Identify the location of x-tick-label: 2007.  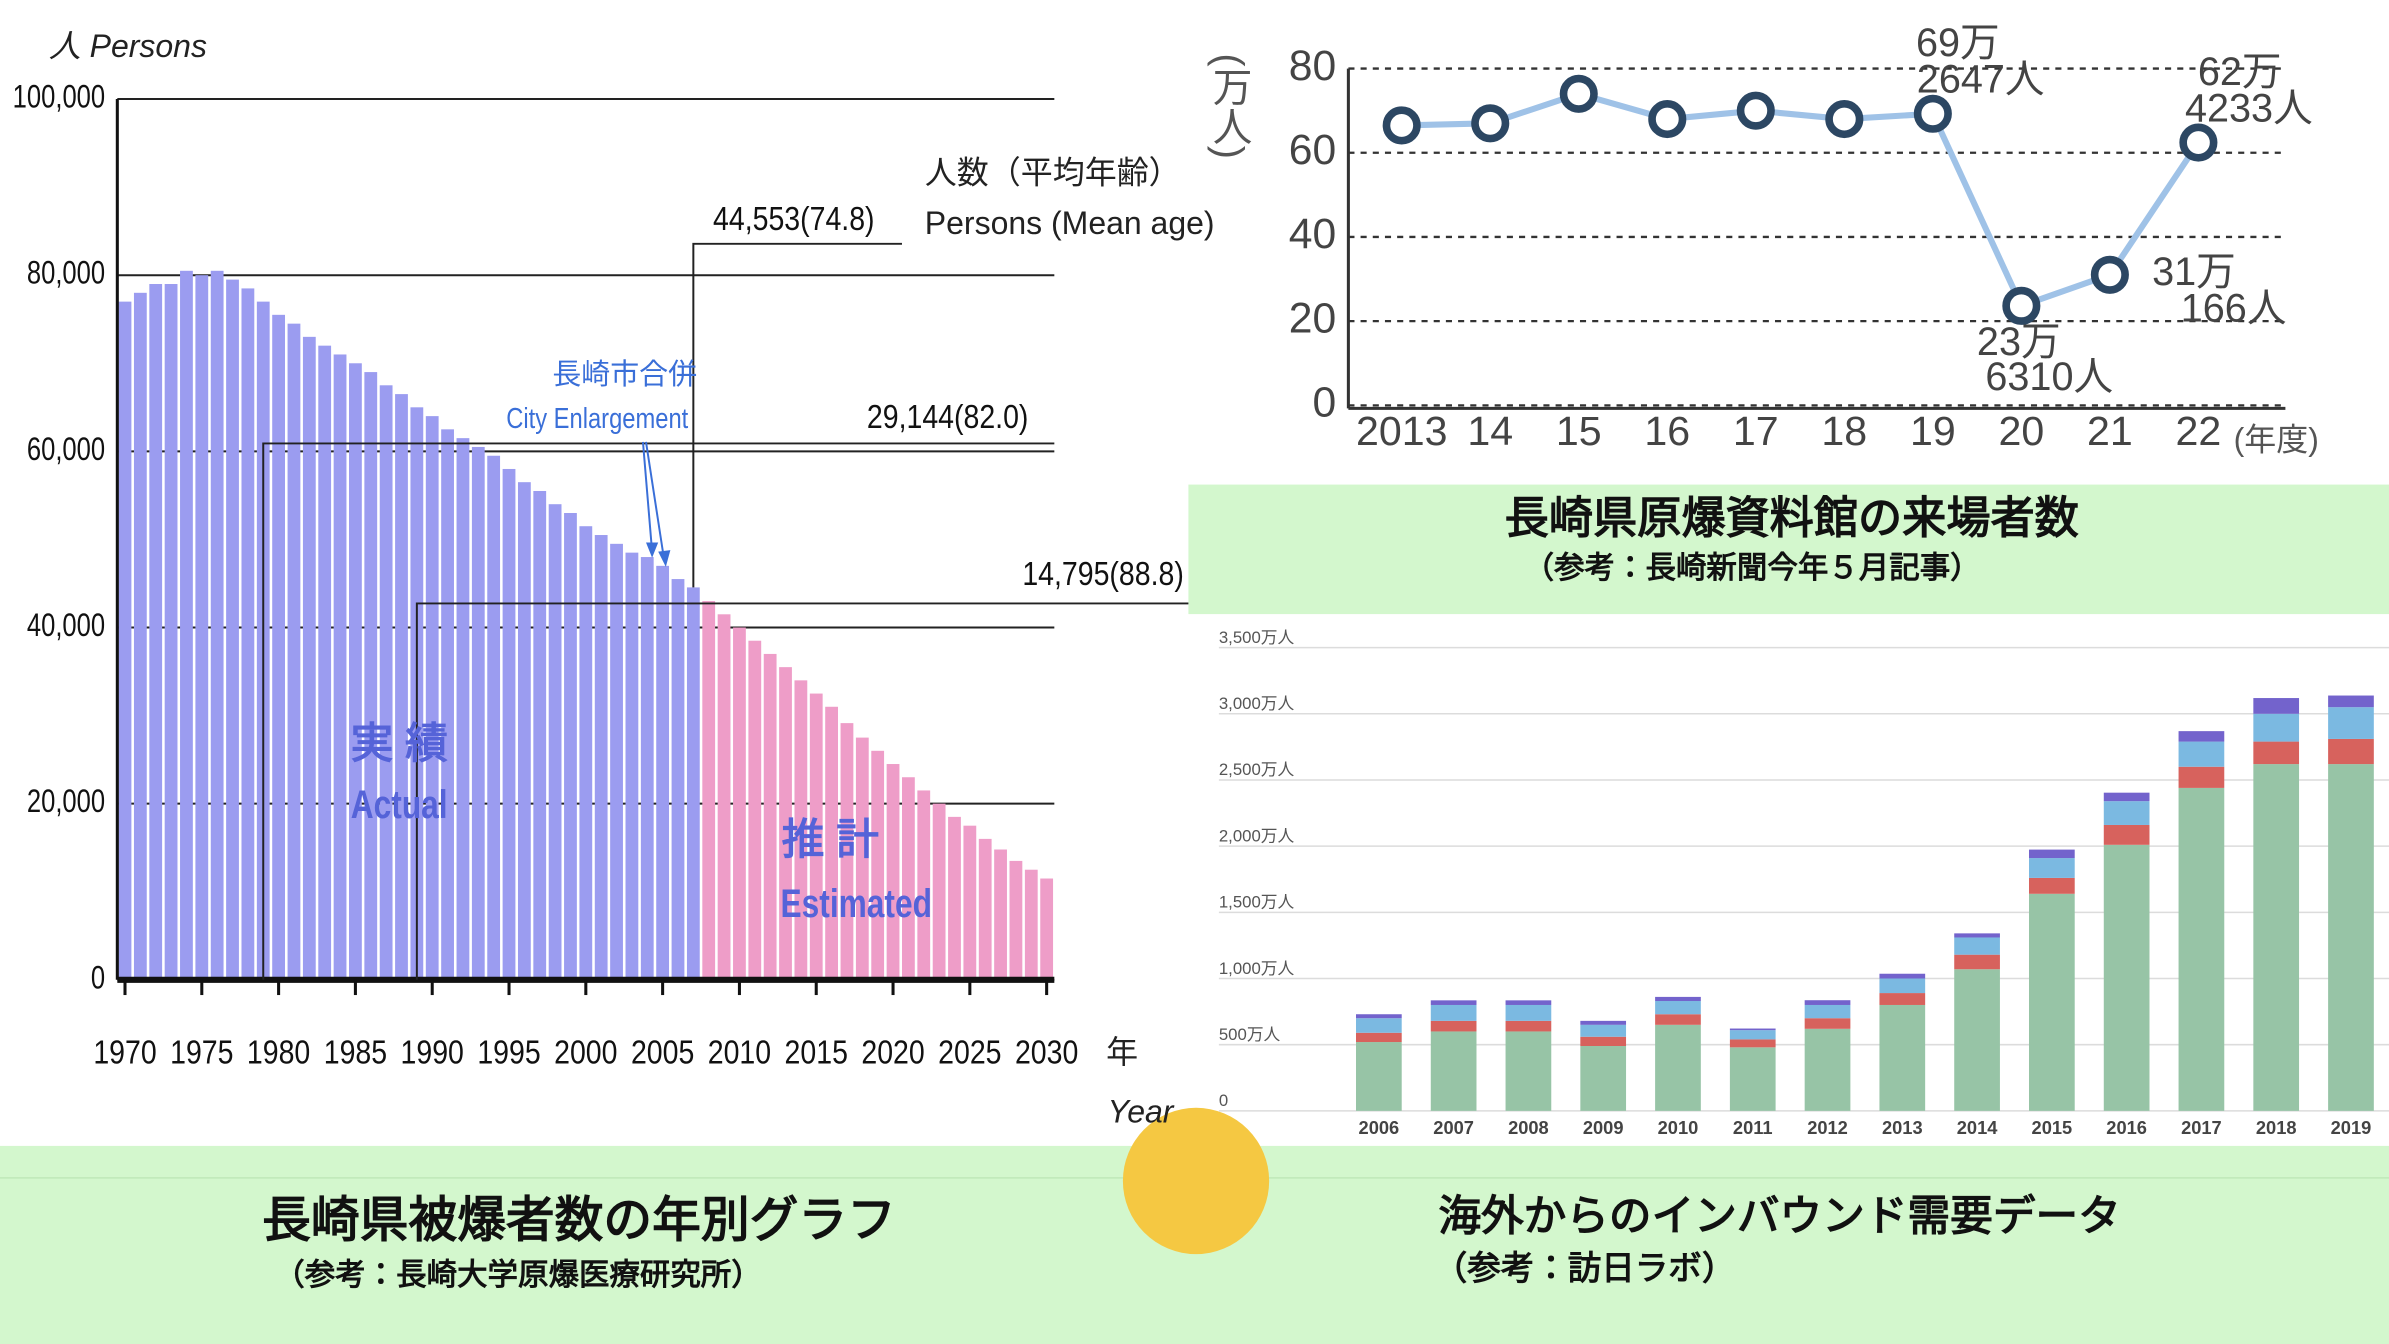
(1453, 1127).